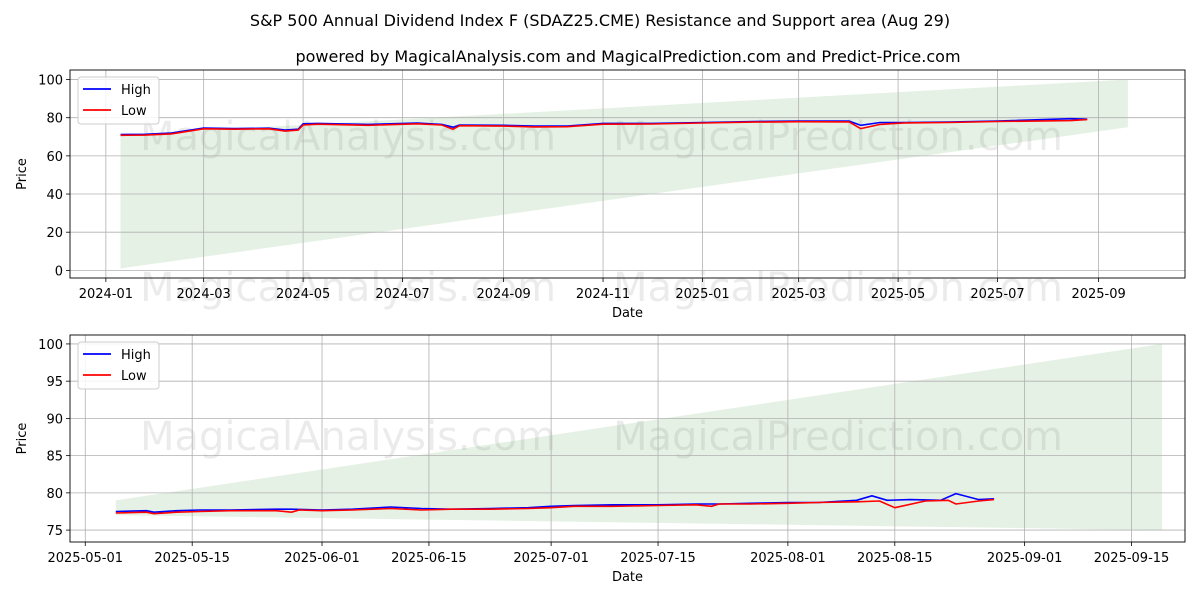  What do you see at coordinates (997, 294) in the screenshot?
I see `x-tick-label: 2025-07` at bounding box center [997, 294].